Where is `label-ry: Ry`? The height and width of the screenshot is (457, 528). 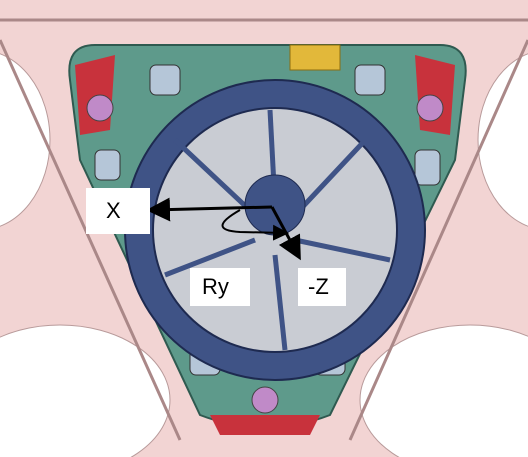
label-ry: Ry is located at coordinates (215, 286).